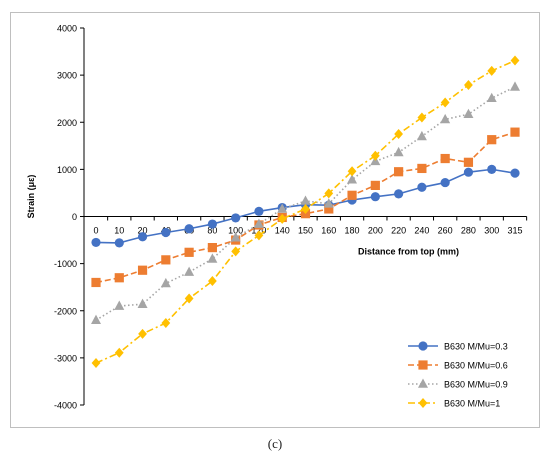 Image resolution: width=550 pixels, height=461 pixels. Describe the element at coordinates (398, 231) in the screenshot. I see `x-tick-label: 220` at that location.